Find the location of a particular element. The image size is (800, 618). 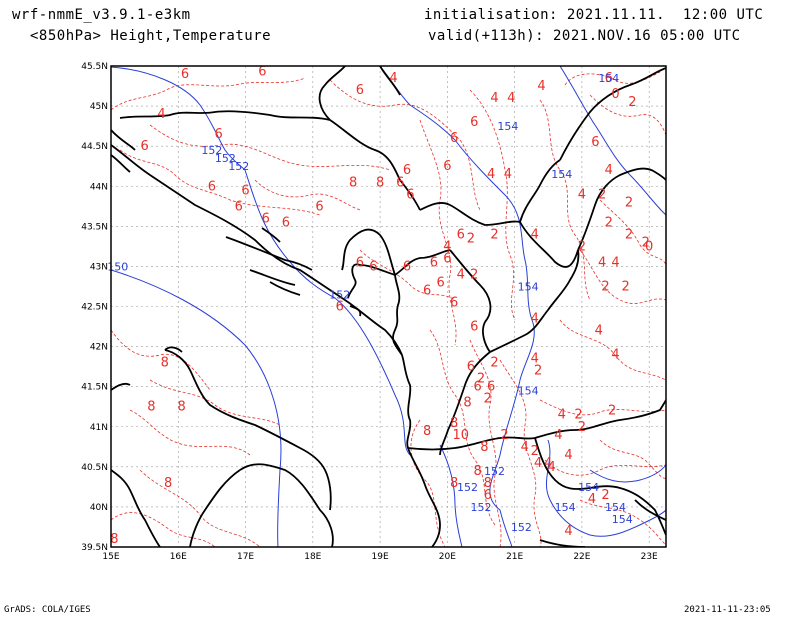

field-description: <850hPa> Height,Temperature is located at coordinates (151, 36).